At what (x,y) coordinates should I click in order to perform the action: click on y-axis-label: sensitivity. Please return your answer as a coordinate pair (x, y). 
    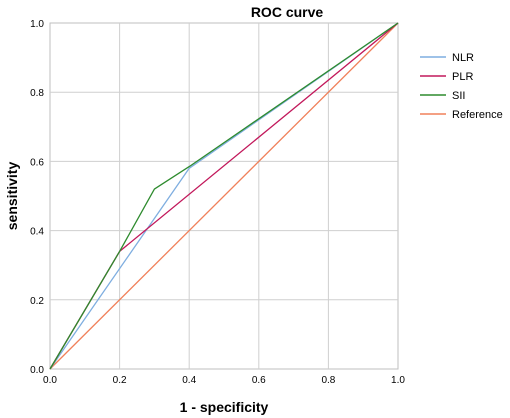
    Looking at the image, I should click on (12, 196).